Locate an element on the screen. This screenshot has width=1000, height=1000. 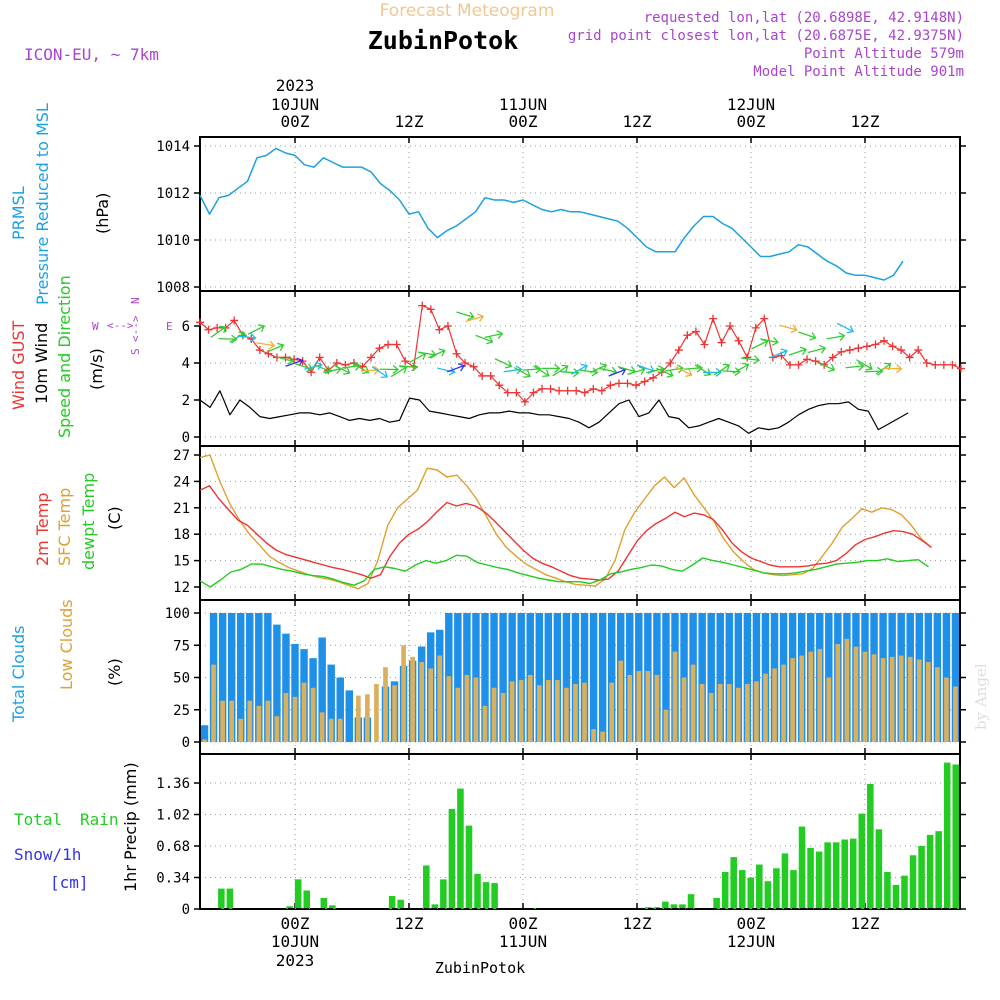
y-tick-label: 4 is located at coordinates (186, 364).